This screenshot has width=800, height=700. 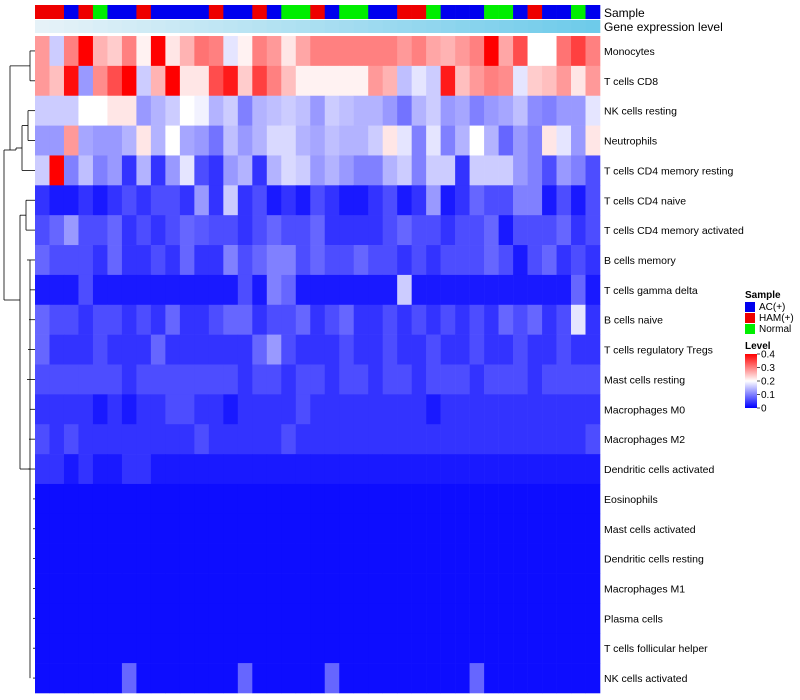 What do you see at coordinates (751, 381) in the screenshot?
I see `level-color-bar` at bounding box center [751, 381].